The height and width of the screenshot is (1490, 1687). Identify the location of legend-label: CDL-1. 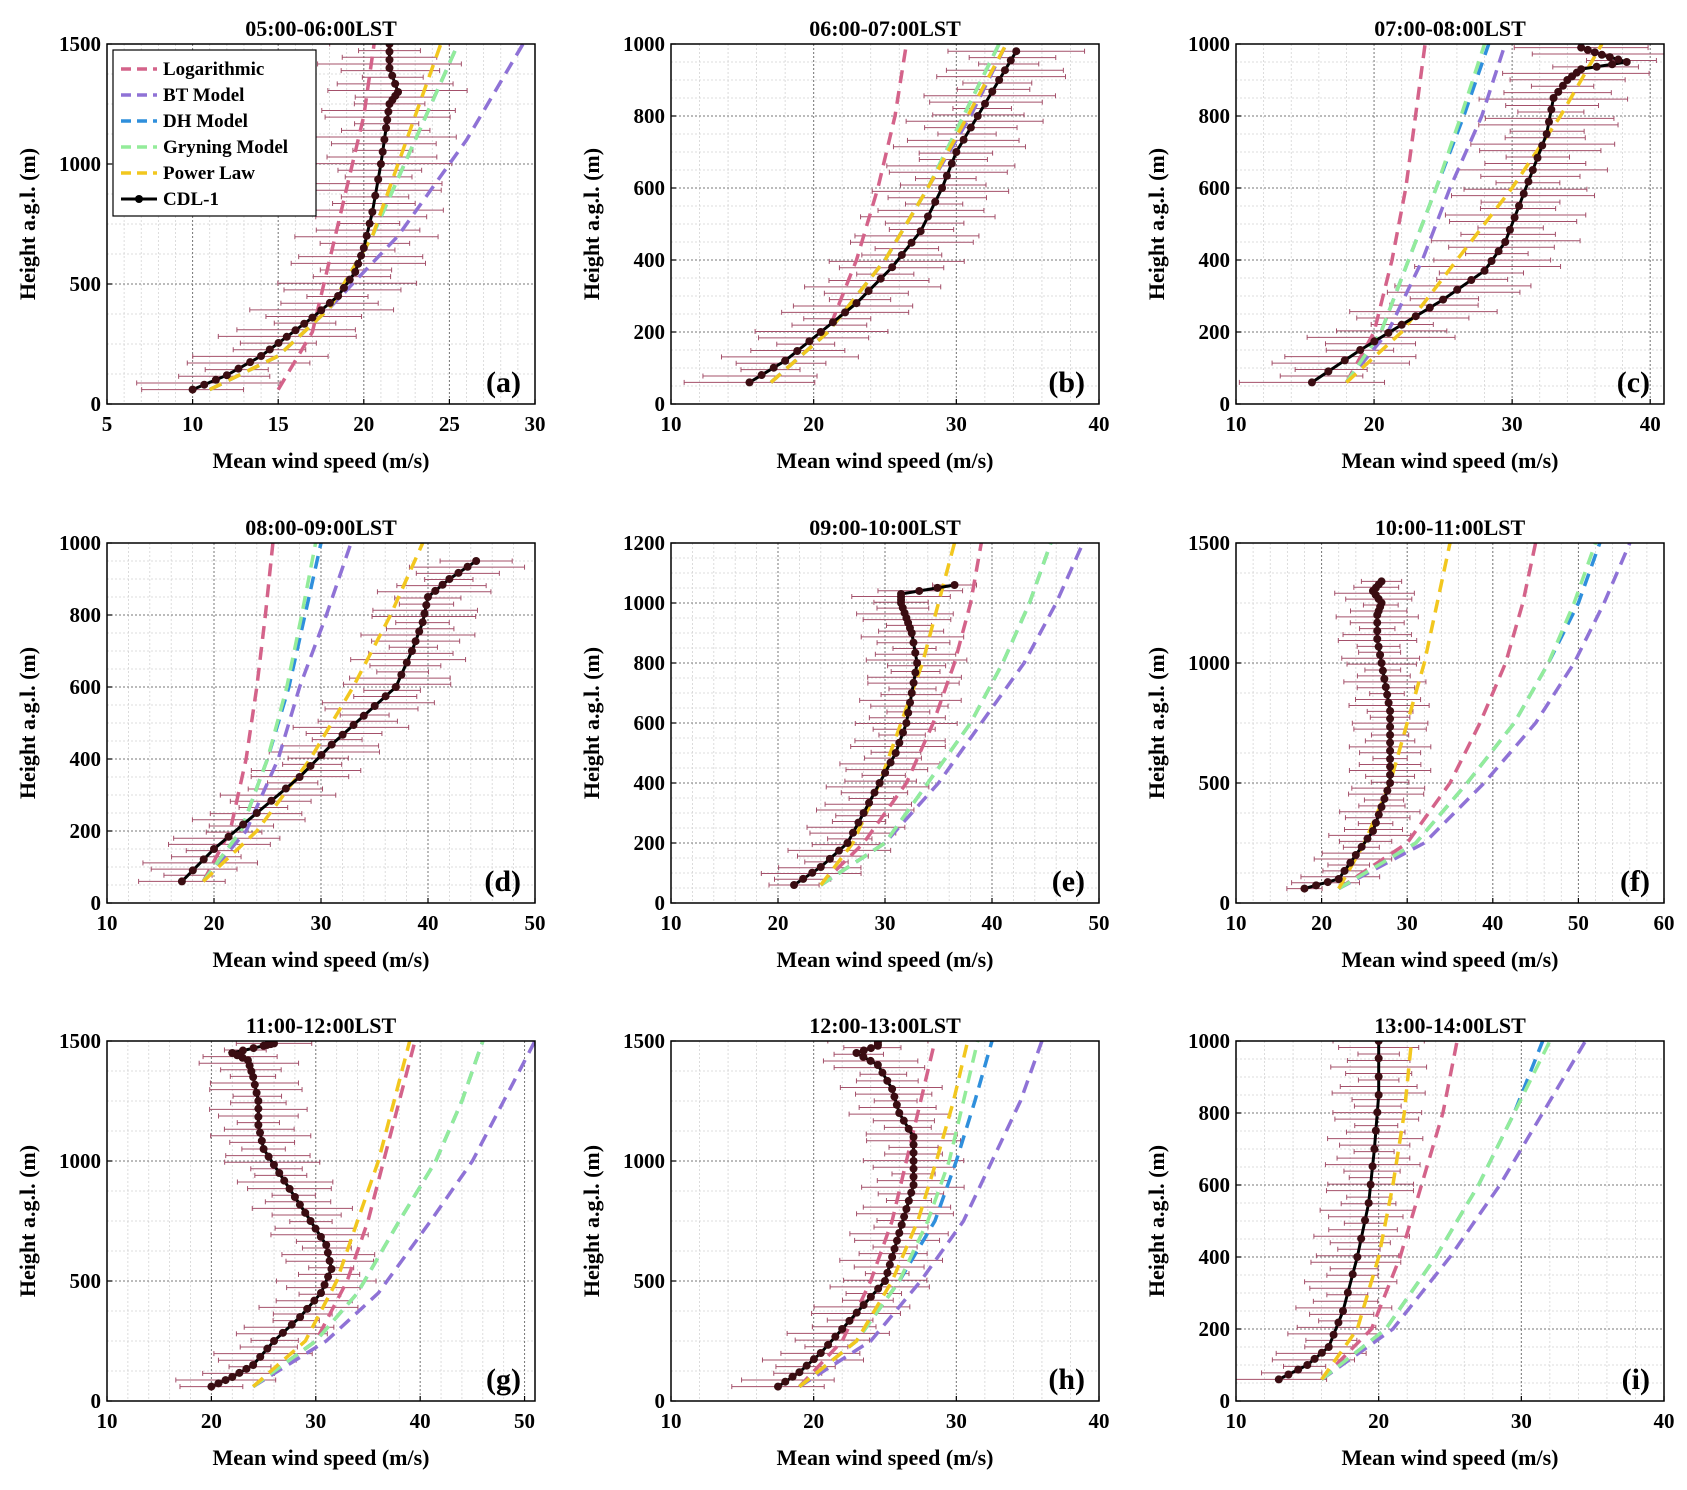
(191, 199).